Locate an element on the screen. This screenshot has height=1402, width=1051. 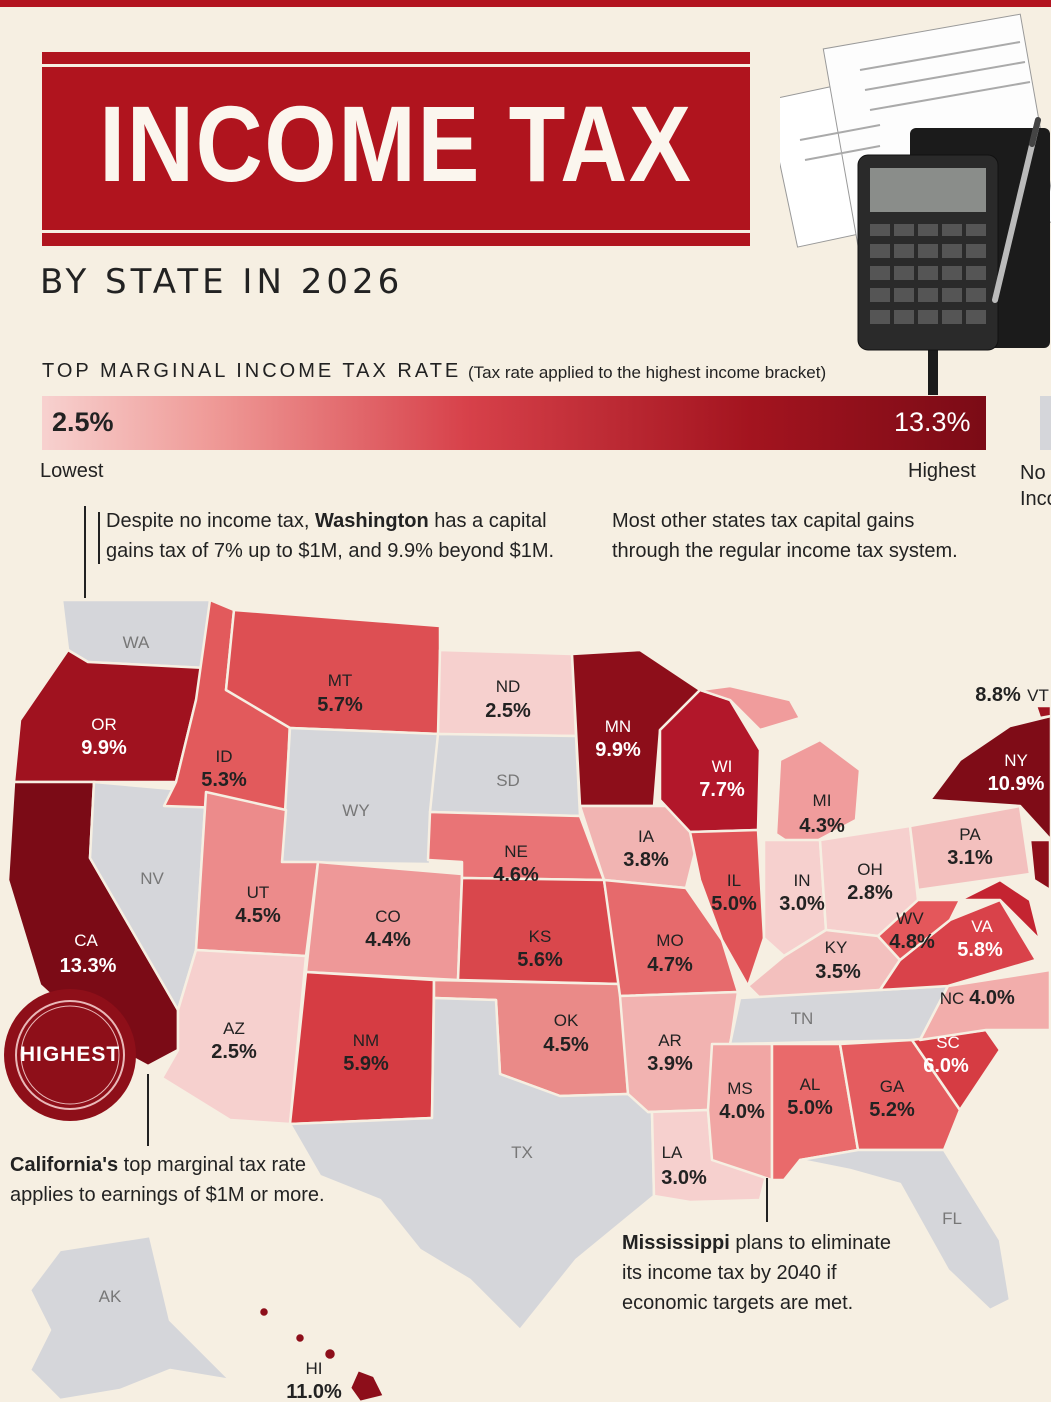
state-label-mo: MO is located at coordinates (669, 940).